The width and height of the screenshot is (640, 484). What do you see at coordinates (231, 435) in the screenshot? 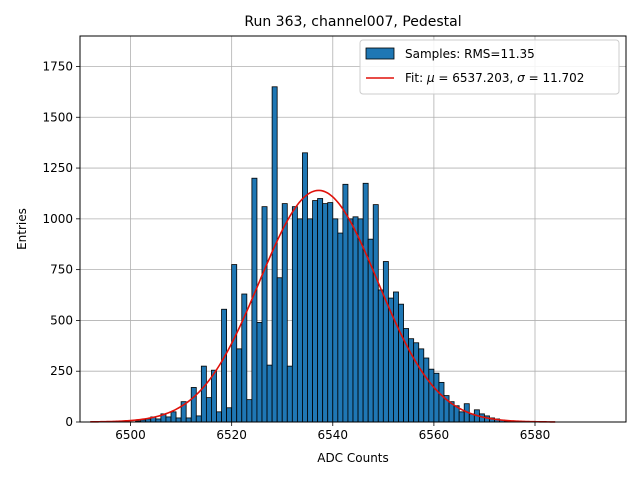
I see `x-tick-label: 6520` at bounding box center [231, 435].